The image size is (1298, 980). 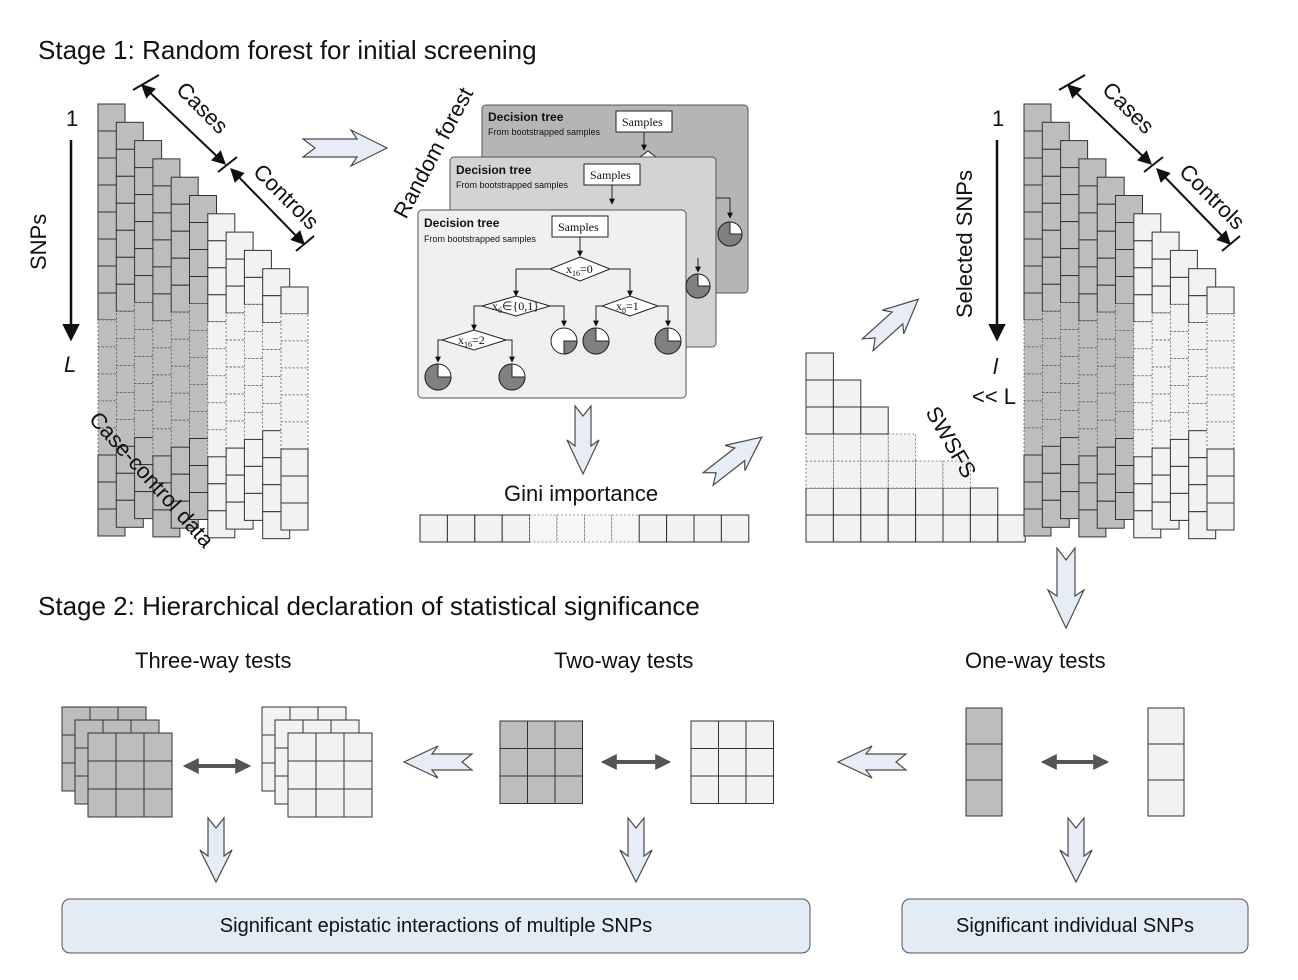 I want to click on arrow-data-to-forest, so click(x=345, y=148).